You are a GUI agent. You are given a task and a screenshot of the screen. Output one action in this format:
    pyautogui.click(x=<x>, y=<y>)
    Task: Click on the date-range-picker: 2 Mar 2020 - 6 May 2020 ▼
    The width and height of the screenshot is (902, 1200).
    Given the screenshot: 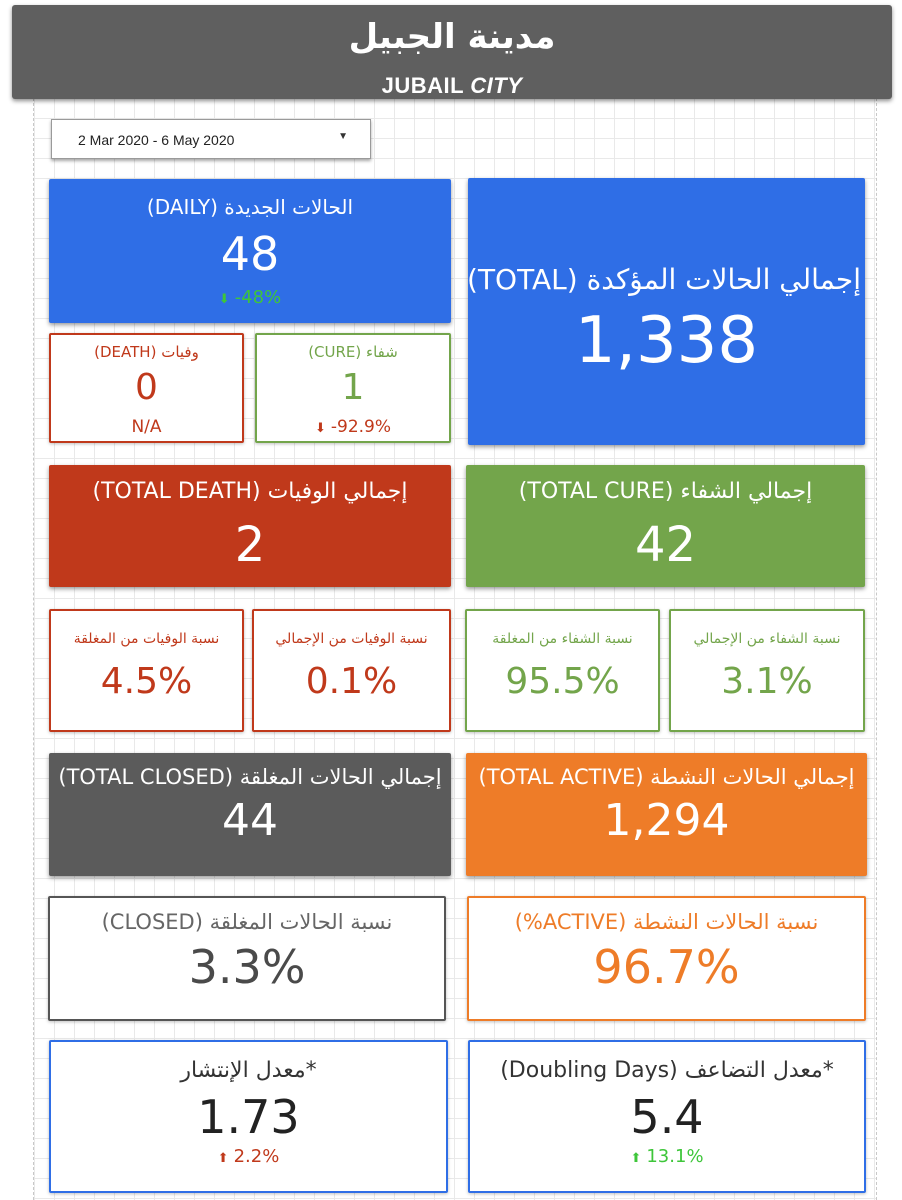 What is the action you would take?
    pyautogui.click(x=211, y=139)
    